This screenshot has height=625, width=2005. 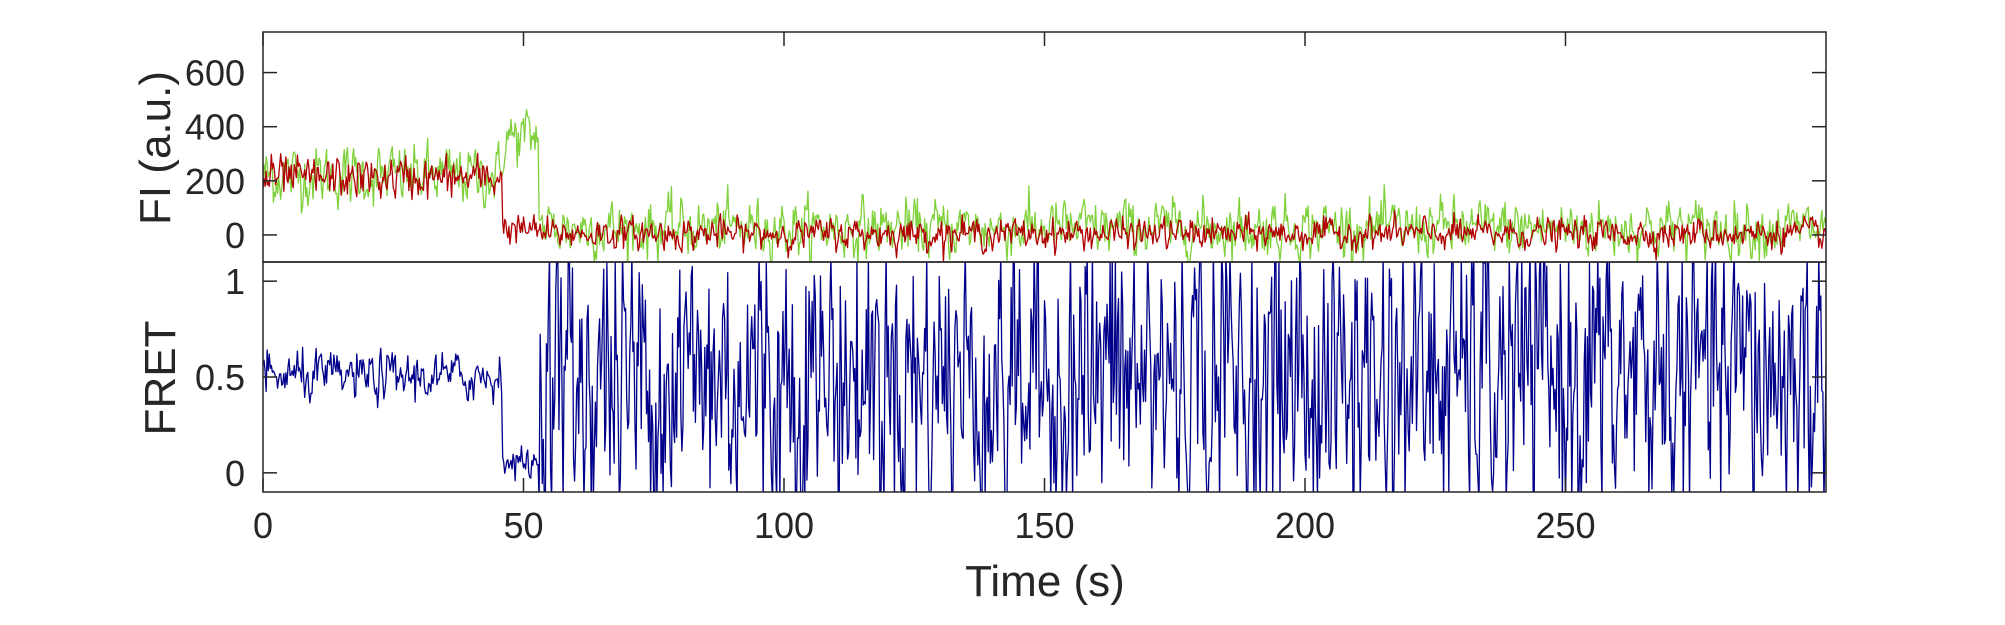 What do you see at coordinates (215, 127) in the screenshot?
I see `y-tick-label: 400` at bounding box center [215, 127].